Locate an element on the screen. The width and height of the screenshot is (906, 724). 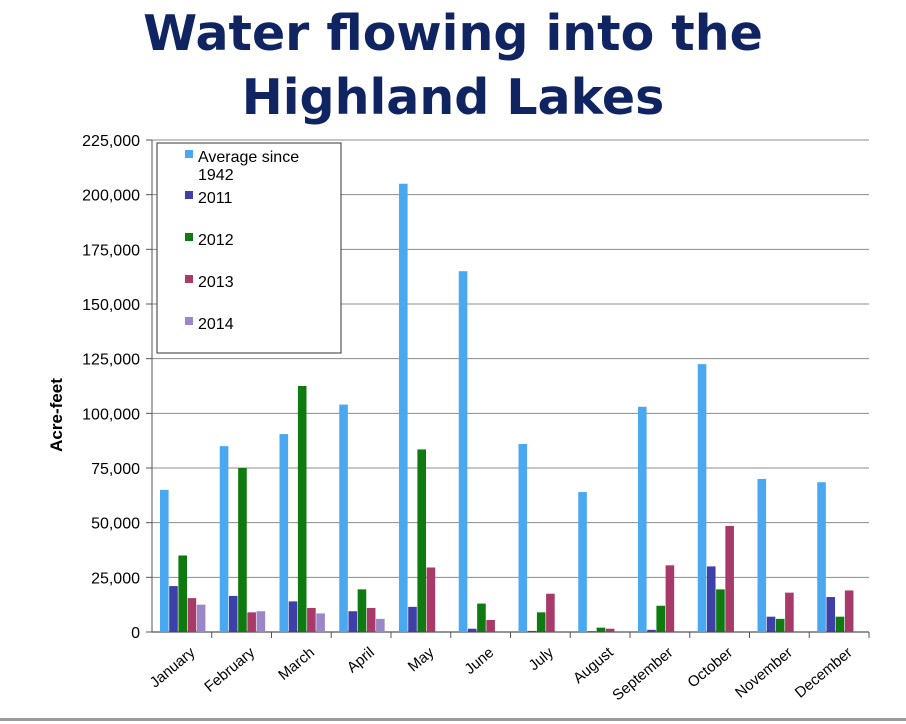
x-tick-label: September is located at coordinates (642, 674).